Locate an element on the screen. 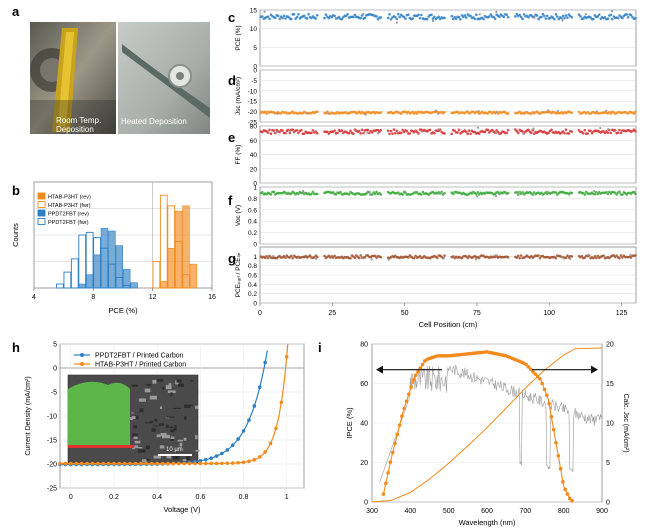 This screenshot has width=646, height=530. y-tick-label: -15 is located at coordinates (52, 441).